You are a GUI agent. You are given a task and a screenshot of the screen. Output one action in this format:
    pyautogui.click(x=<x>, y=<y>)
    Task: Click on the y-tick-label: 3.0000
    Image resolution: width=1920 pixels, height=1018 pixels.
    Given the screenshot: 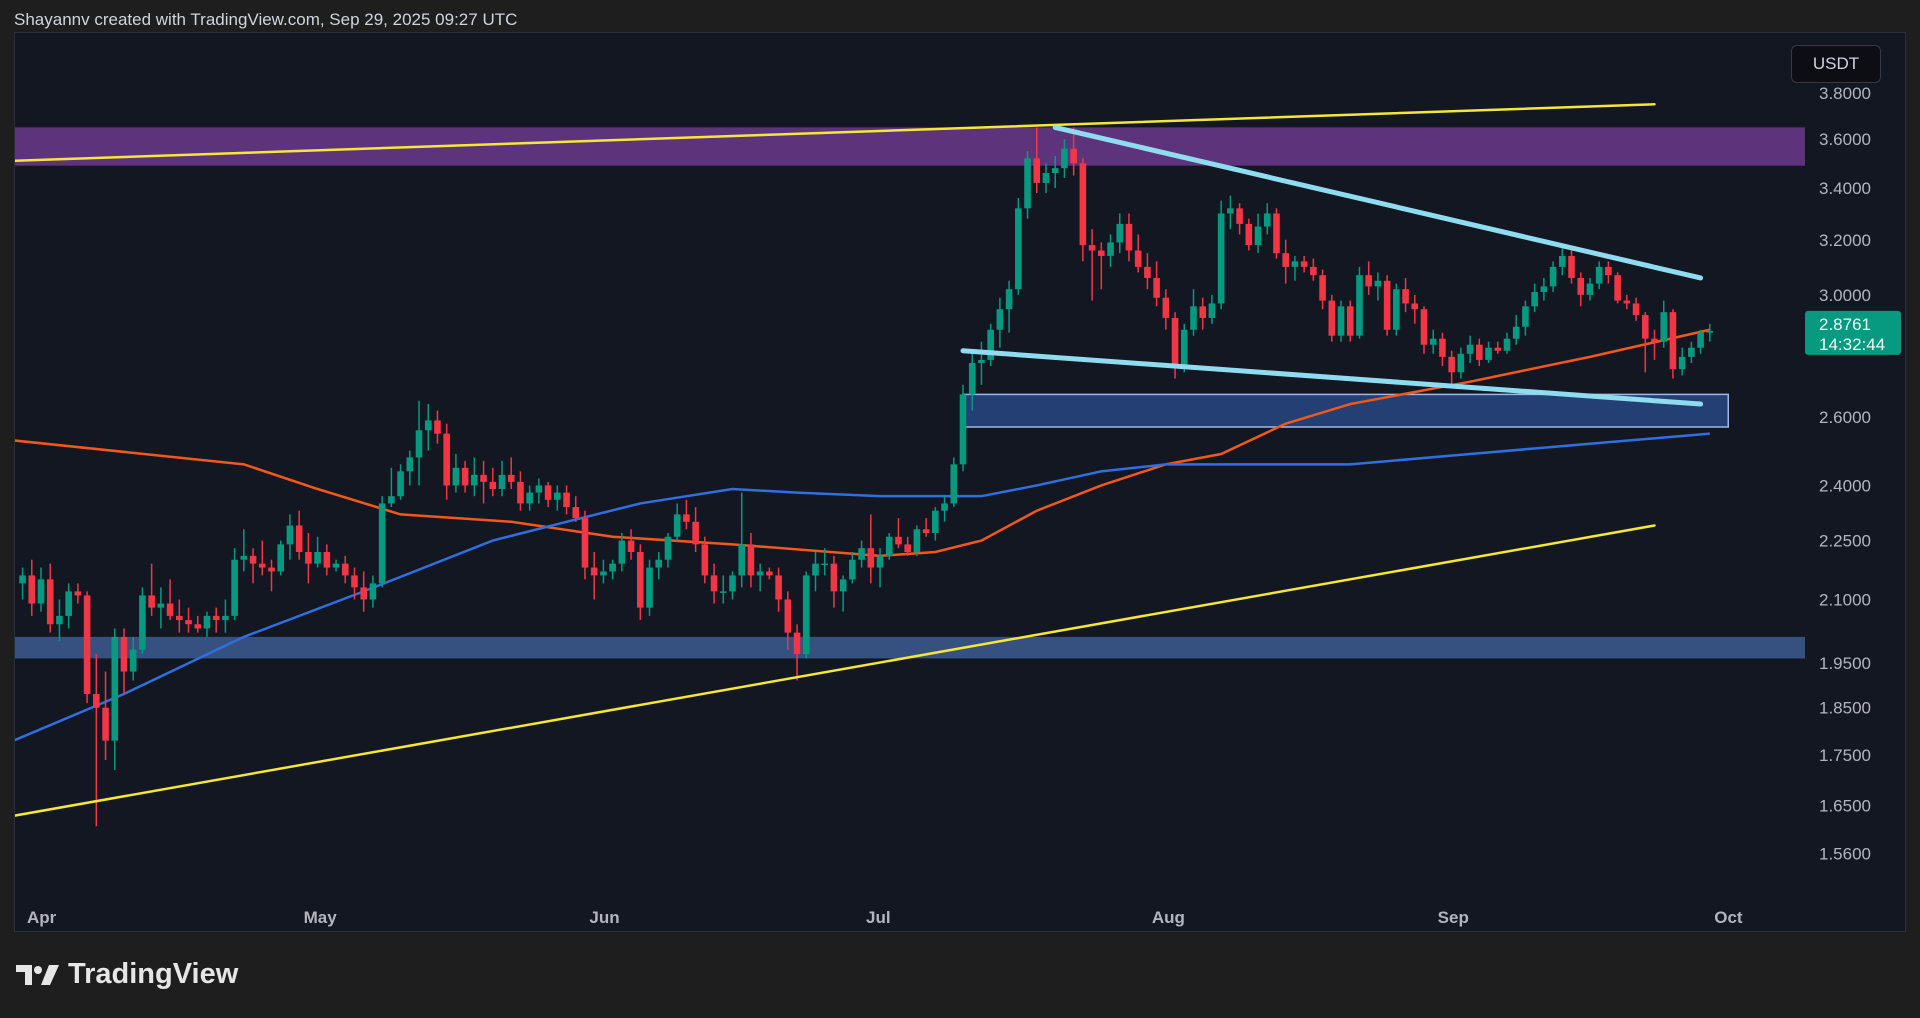 What is the action you would take?
    pyautogui.click(x=1845, y=295)
    